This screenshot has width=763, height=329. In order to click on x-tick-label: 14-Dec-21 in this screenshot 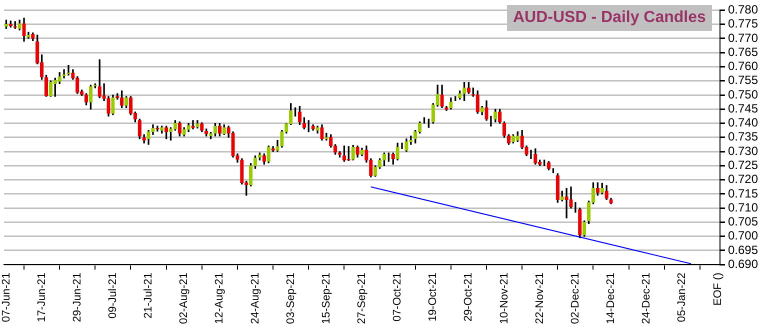, I will do `click(611, 298)`.